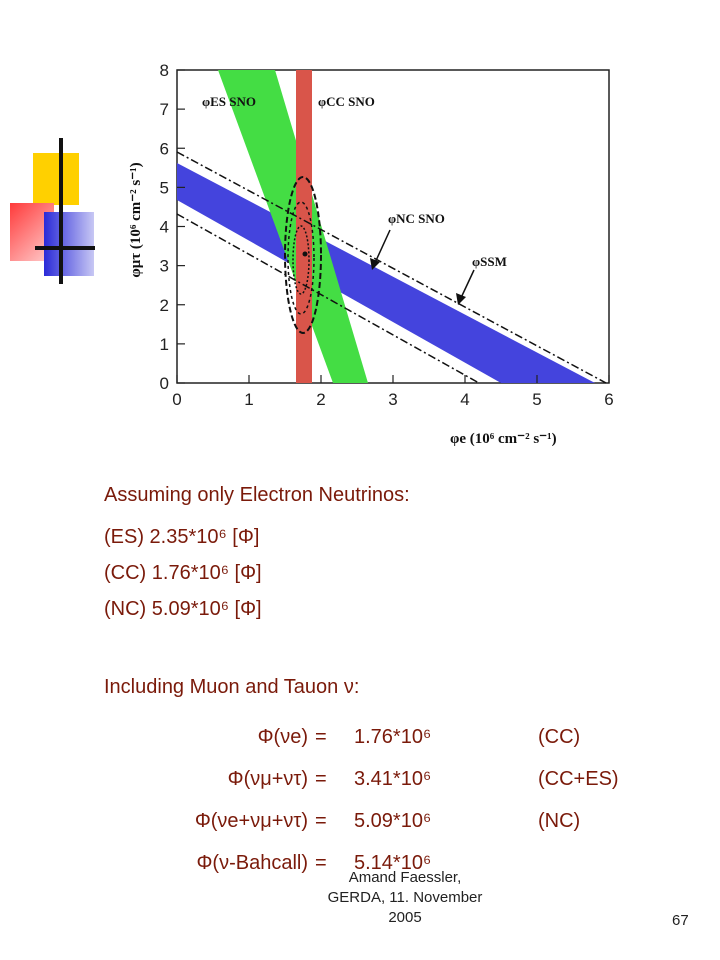 This screenshot has height=960, width=720. What do you see at coordinates (164, 383) in the screenshot?
I see `y-tick-label: 0` at bounding box center [164, 383].